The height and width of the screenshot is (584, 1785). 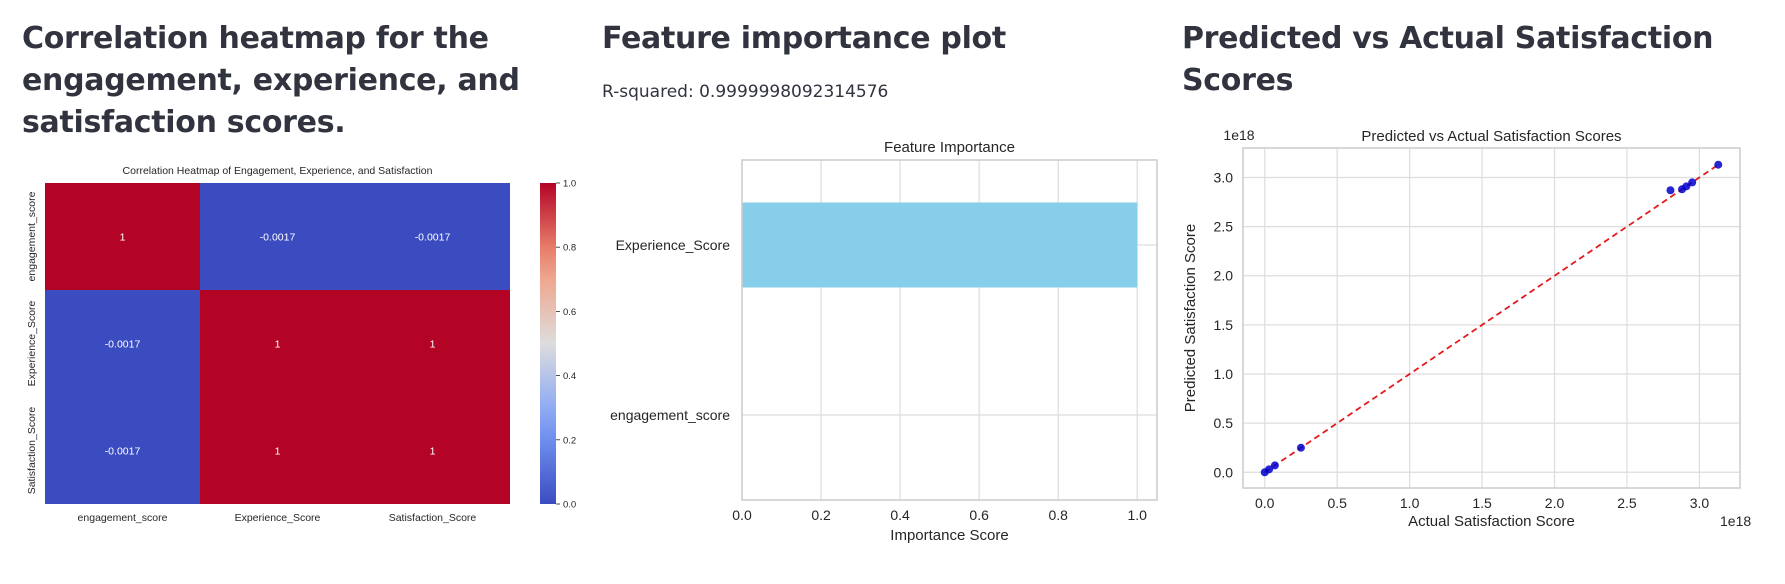 I want to click on scatter-y-axis-label: Predicted Satisfaction Score, so click(x=1190, y=318).